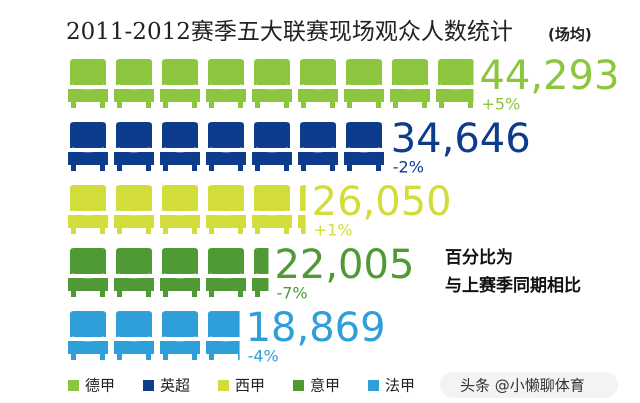 The height and width of the screenshot is (403, 640). What do you see at coordinates (175, 386) in the screenshot?
I see `legend-label: 英超` at bounding box center [175, 386].